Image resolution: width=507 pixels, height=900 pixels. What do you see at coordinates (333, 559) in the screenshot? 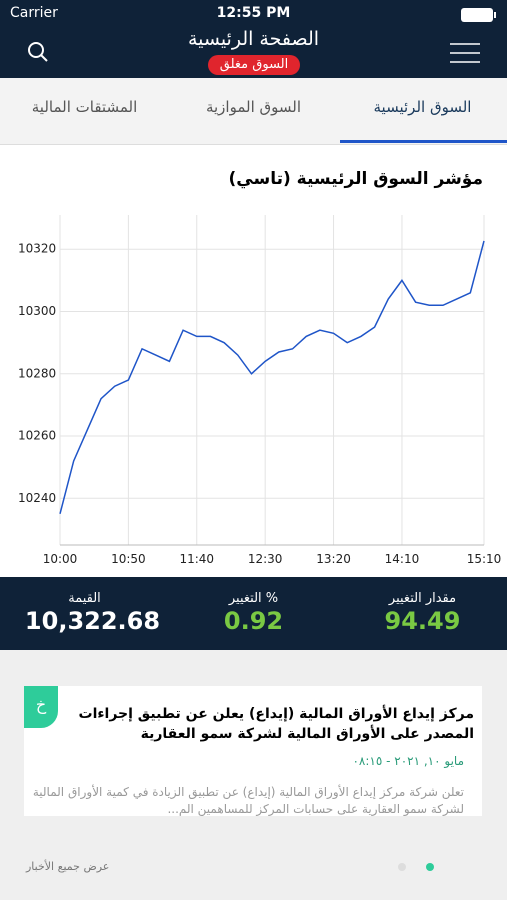
I see `x-tick-label: 13:20` at bounding box center [333, 559].